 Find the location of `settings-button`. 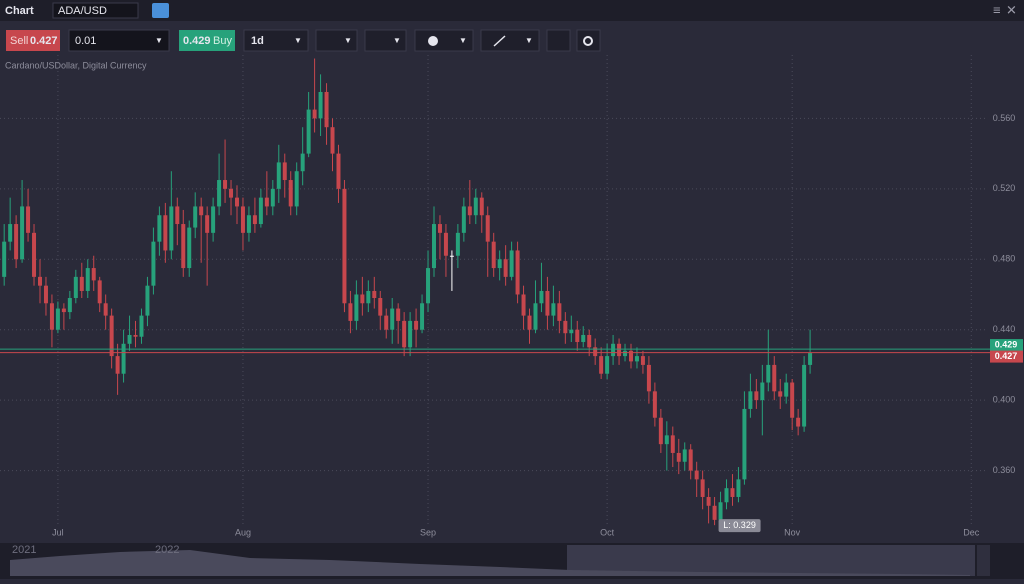

settings-button is located at coordinates (588, 40).